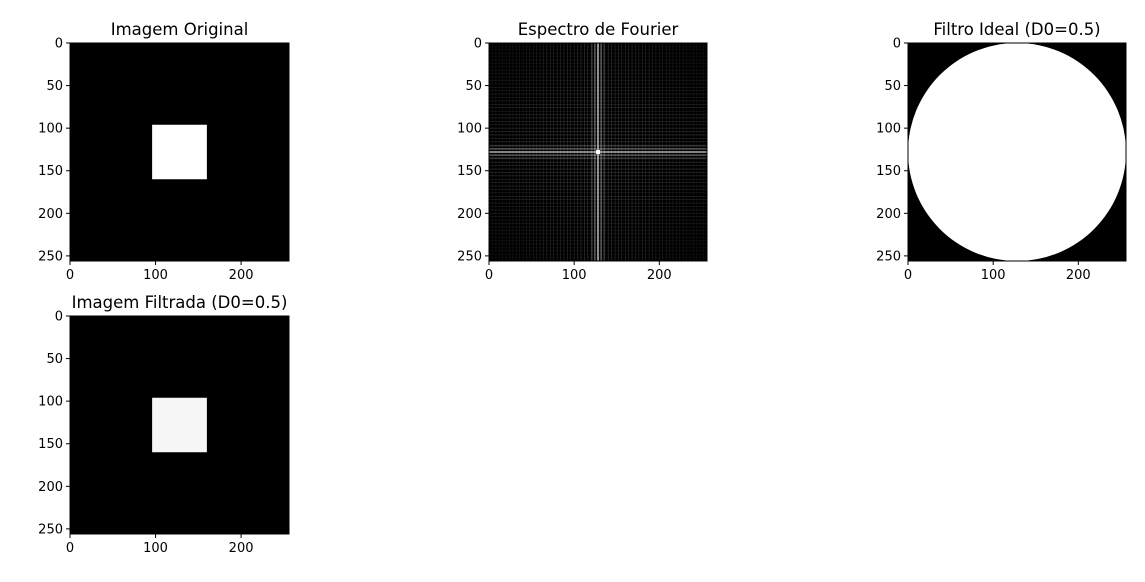 This screenshot has width=1145, height=582. Describe the element at coordinates (180, 302) in the screenshot. I see `panel-title: Imagem Filtrada (D0=0.5)` at that location.